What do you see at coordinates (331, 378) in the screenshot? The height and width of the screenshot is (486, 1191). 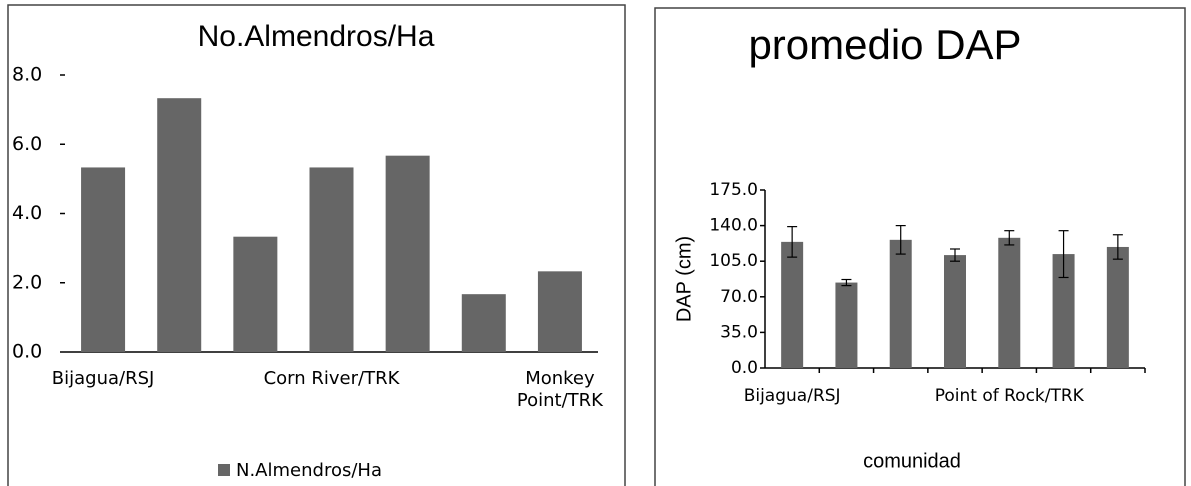 I see `x-tick-label: Corn River/TRK` at bounding box center [331, 378].